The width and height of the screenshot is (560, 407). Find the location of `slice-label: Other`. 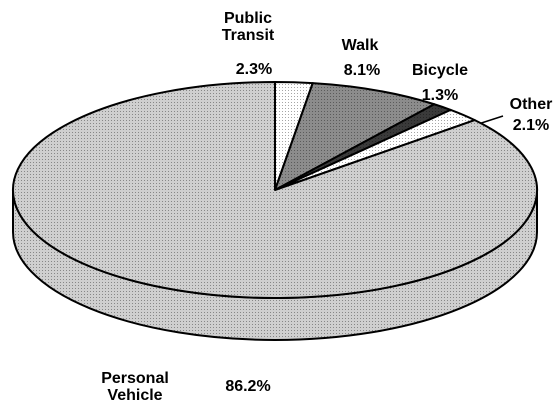

slice-label: Other is located at coordinates (531, 104).